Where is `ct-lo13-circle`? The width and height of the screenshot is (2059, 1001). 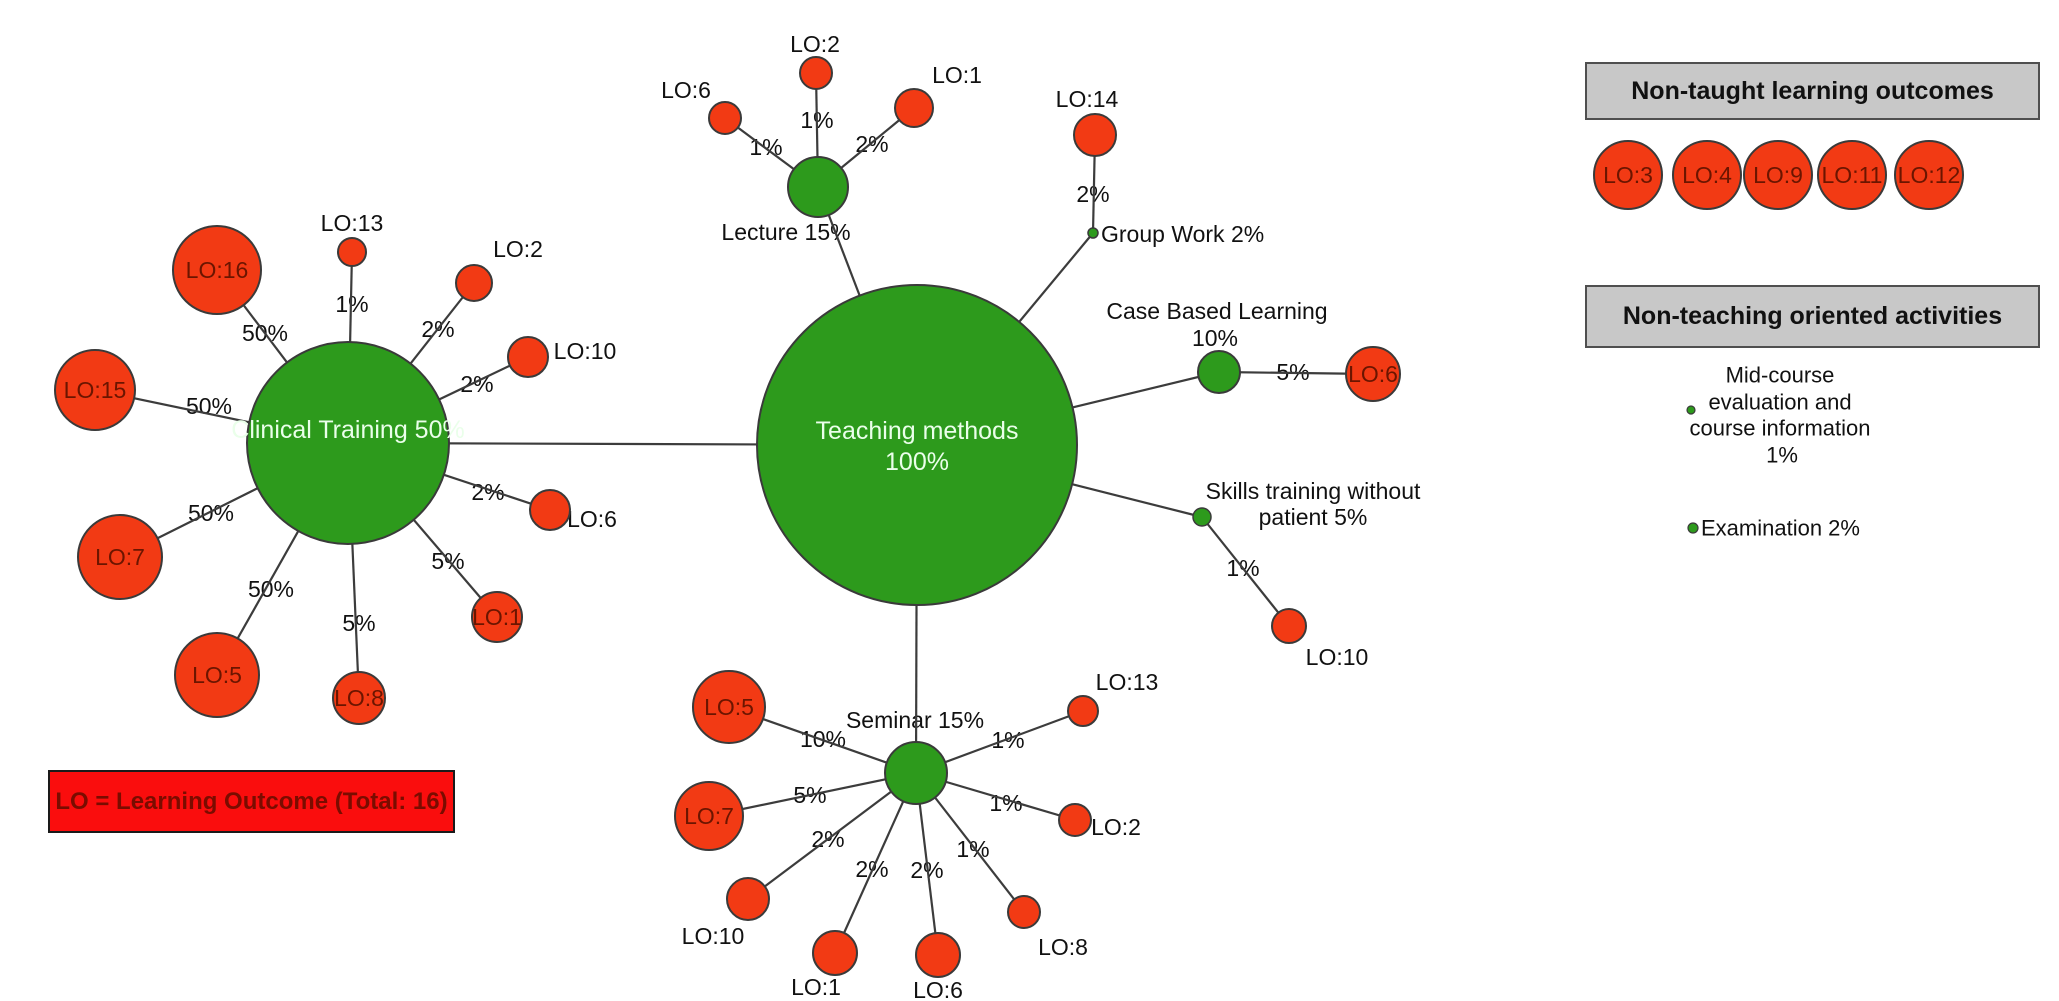
ct-lo13-circle is located at coordinates (352, 252).